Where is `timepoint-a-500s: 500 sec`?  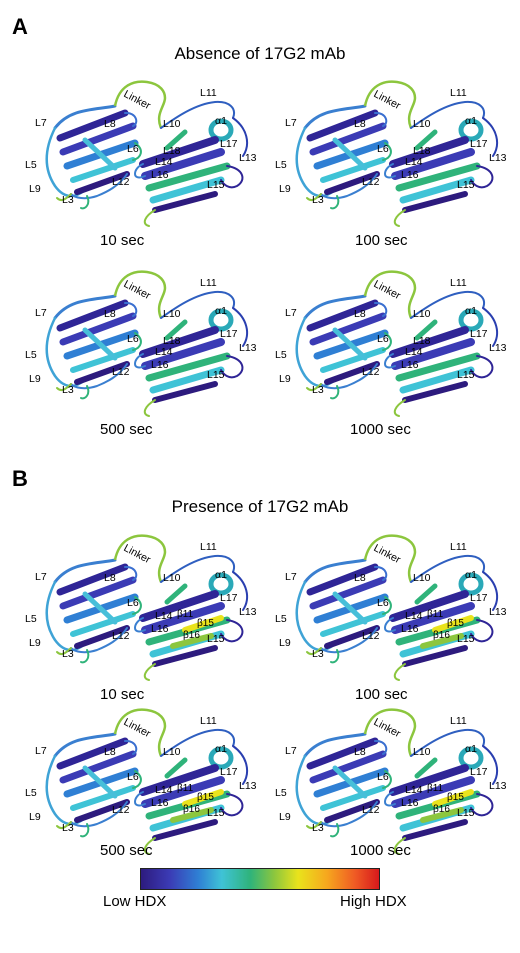 timepoint-a-500s: 500 sec is located at coordinates (126, 429).